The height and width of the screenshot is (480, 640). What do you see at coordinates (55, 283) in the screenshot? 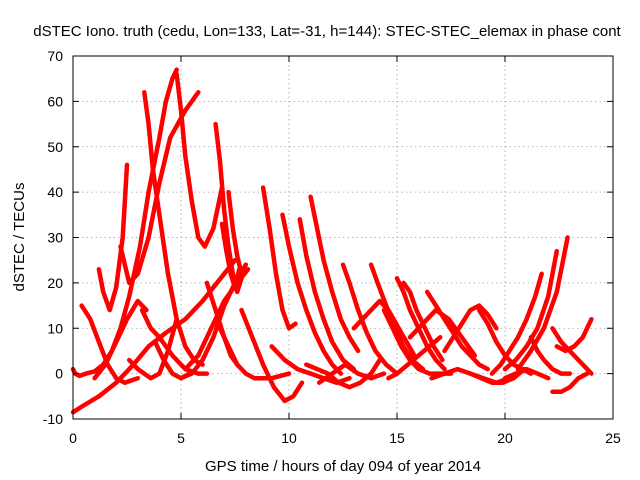
I see `y-tick-label: 20` at bounding box center [55, 283].